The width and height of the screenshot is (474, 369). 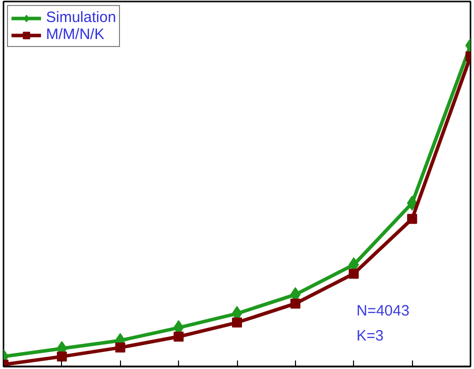 I want to click on legend-label: M/M/N/K, so click(x=75, y=34).